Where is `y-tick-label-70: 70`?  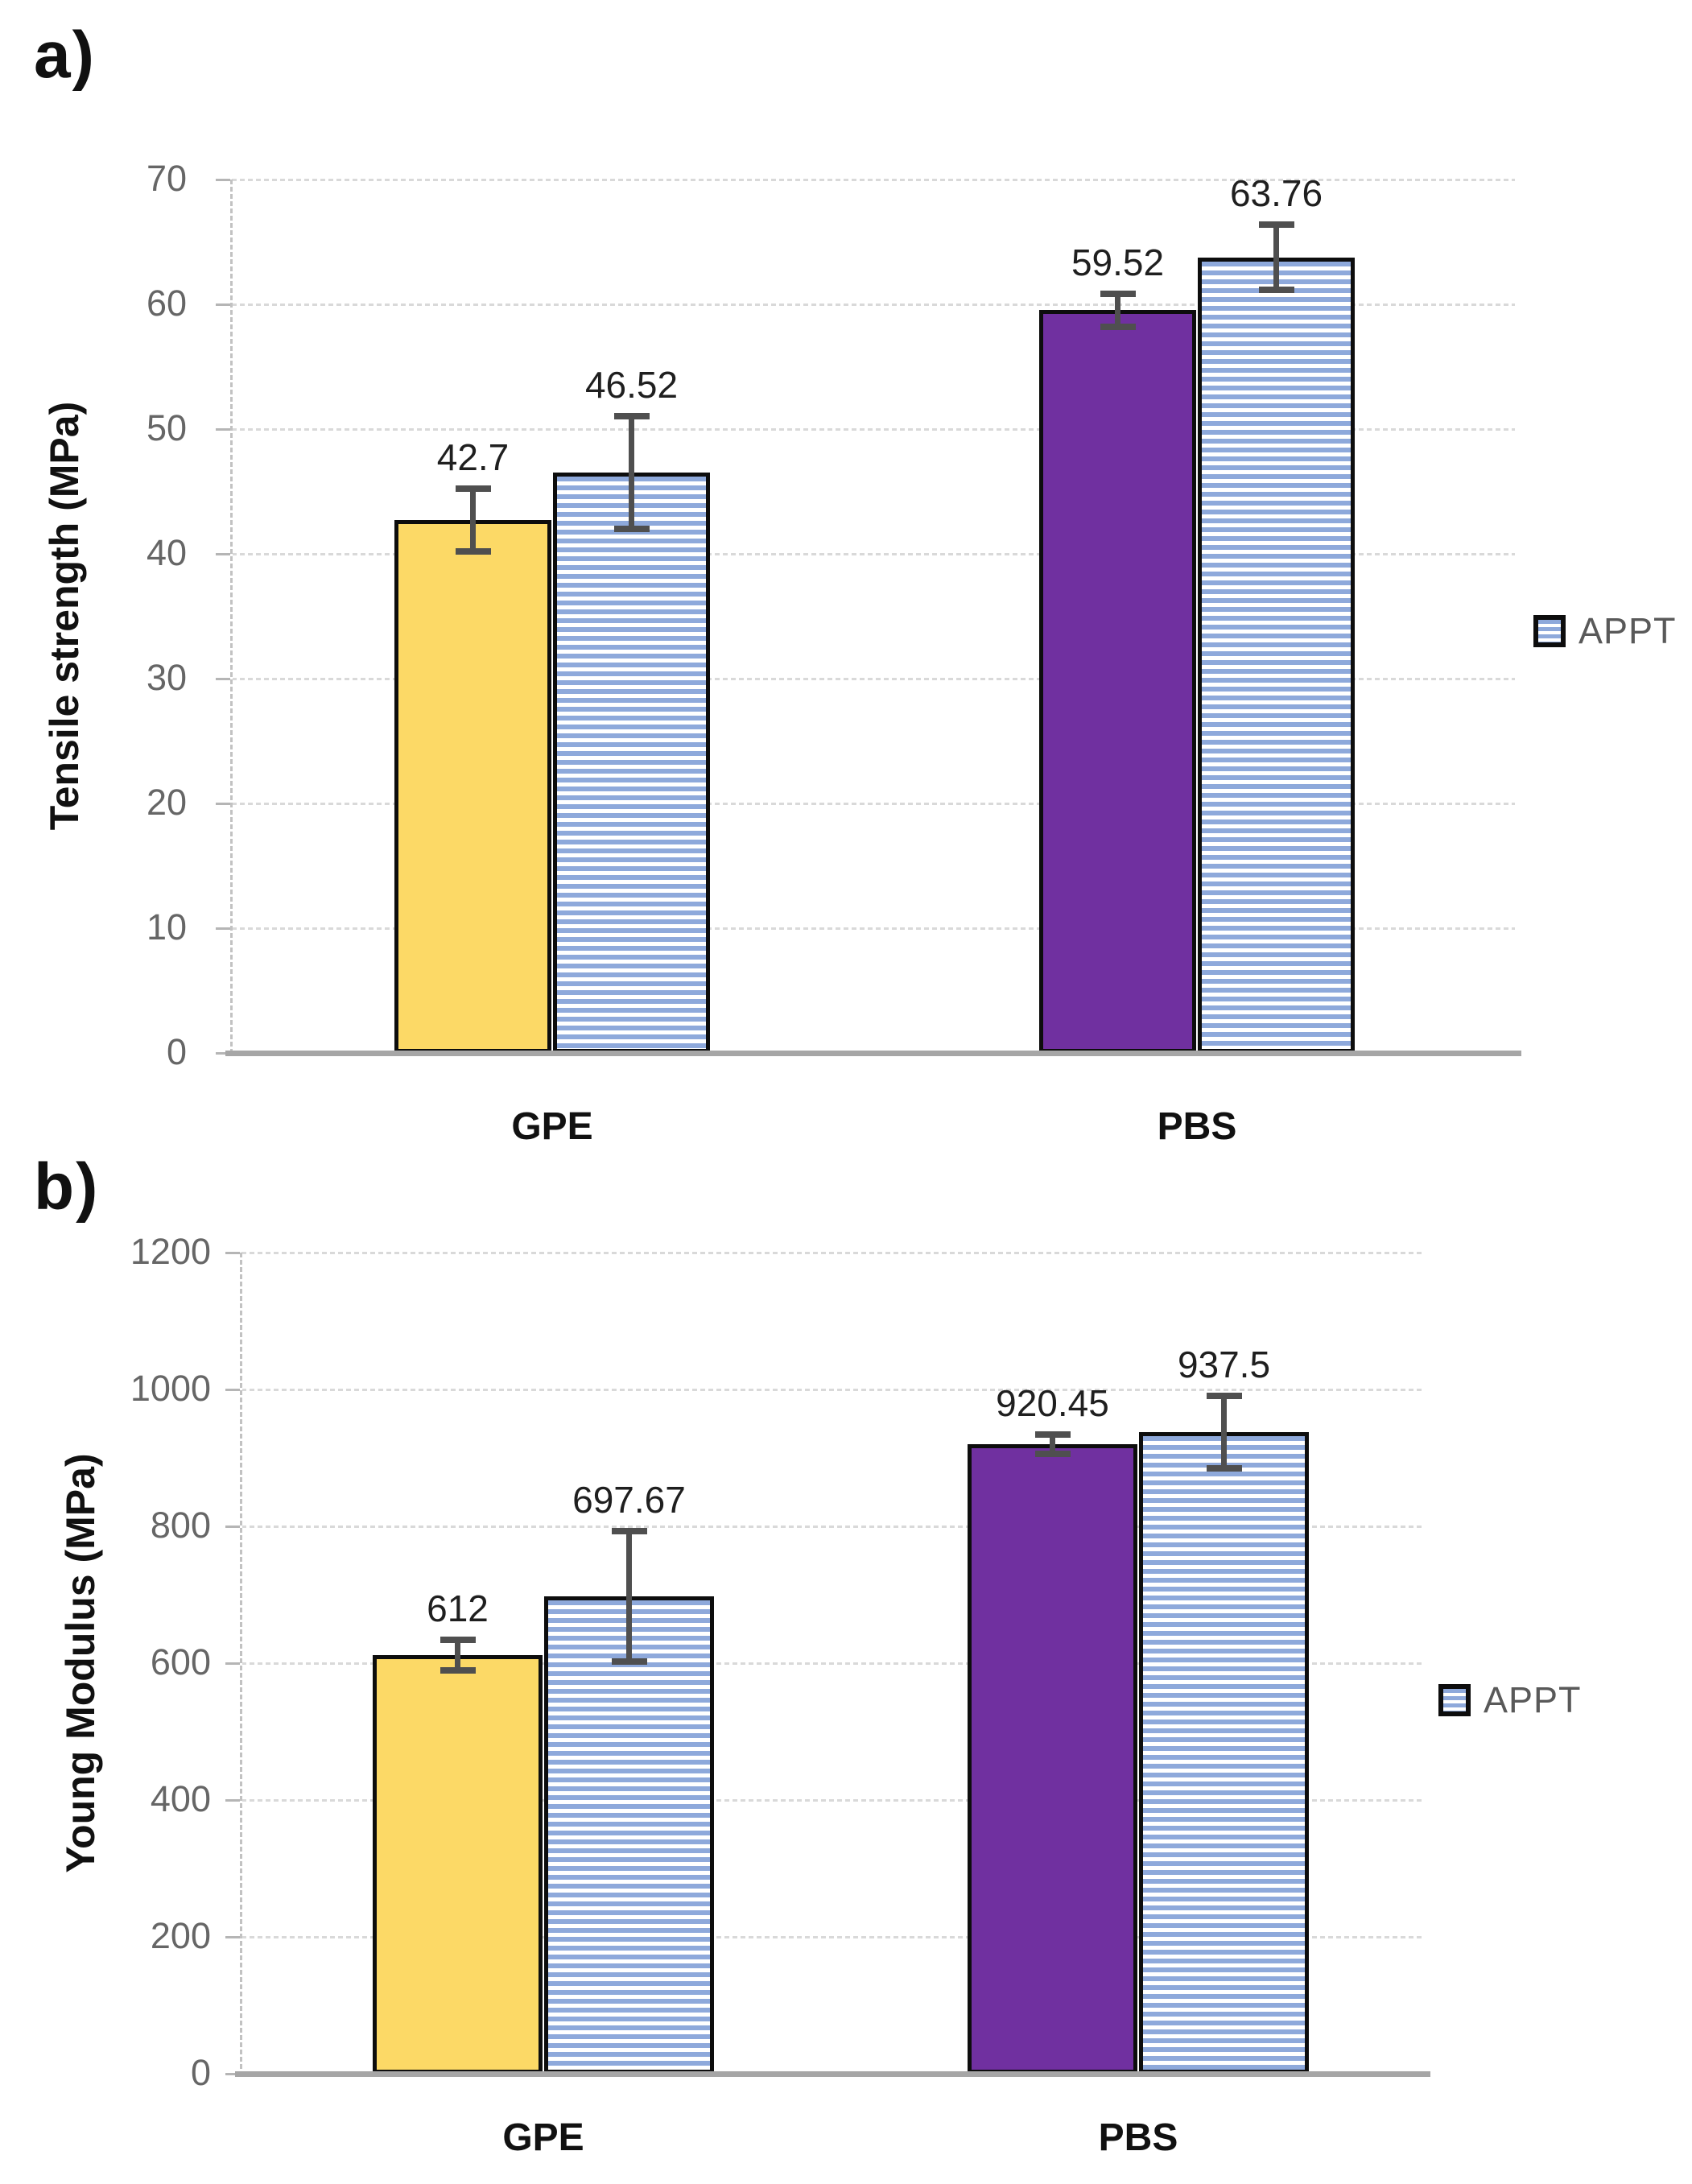
y-tick-label-70: 70 is located at coordinates (166, 178).